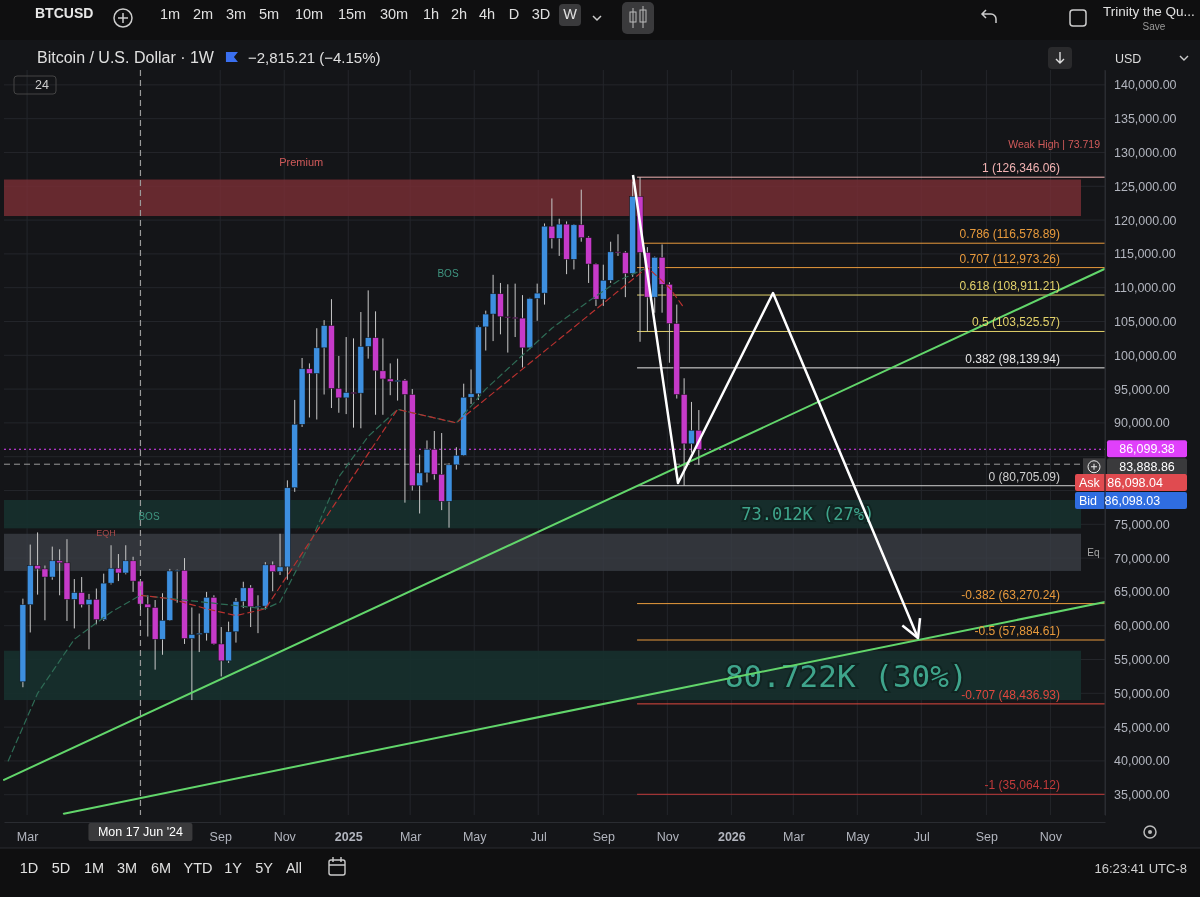 Image resolution: width=1200 pixels, height=897 pixels. Describe the element at coordinates (1145, 186) in the screenshot. I see `y-tick-label: 125,000.00` at that location.